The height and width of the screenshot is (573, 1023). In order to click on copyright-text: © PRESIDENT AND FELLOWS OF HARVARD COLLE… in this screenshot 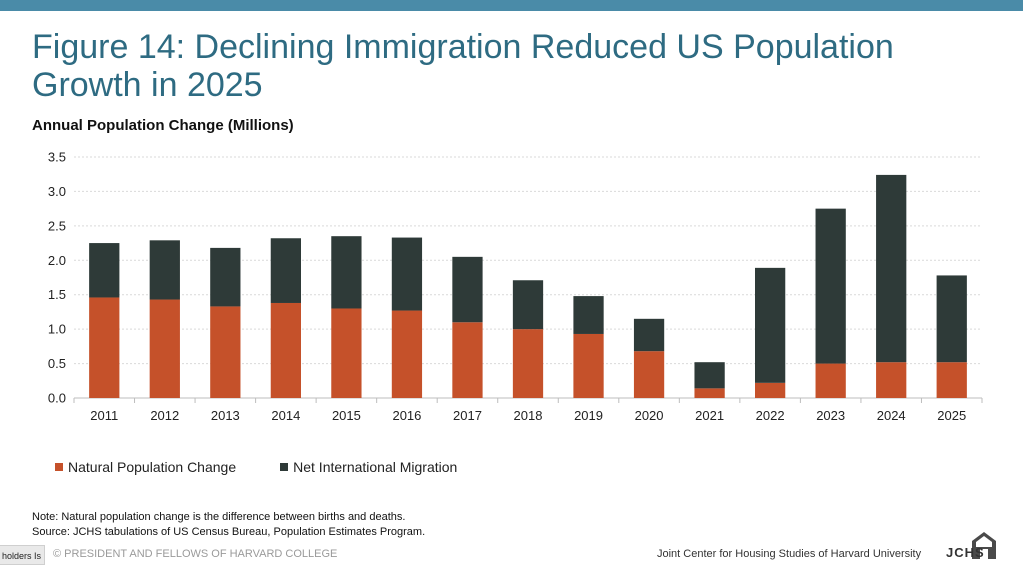, I will do `click(195, 554)`.